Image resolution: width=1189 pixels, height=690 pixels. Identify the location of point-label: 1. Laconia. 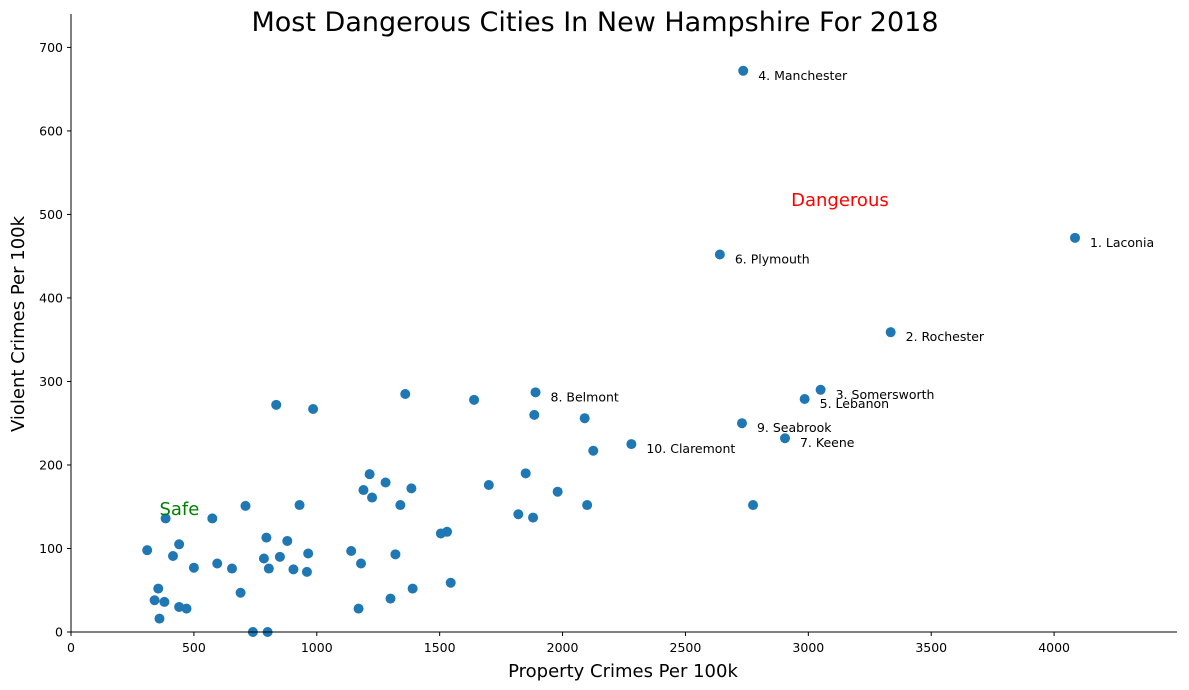
(1122, 242).